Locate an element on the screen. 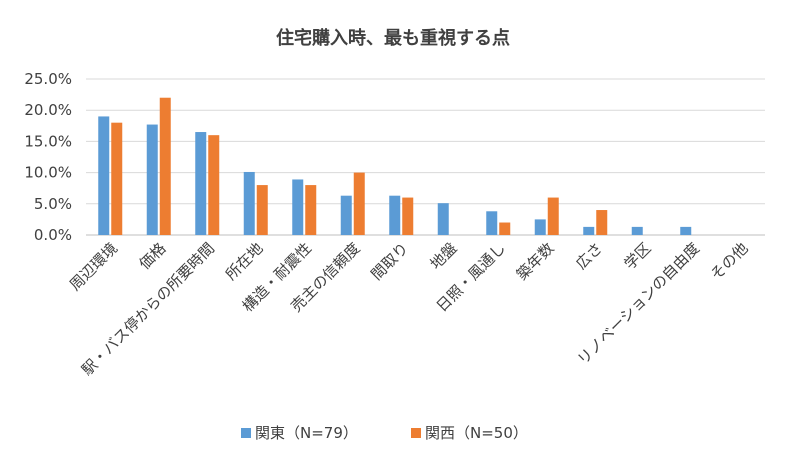 The width and height of the screenshot is (787, 469). legend-swatch-kanto is located at coordinates (246, 433).